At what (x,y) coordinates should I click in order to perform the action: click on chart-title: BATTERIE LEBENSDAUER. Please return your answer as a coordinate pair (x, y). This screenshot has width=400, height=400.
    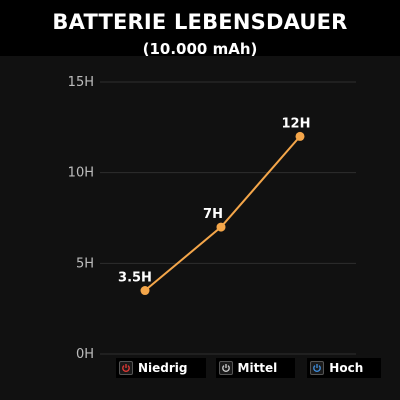
    Looking at the image, I should click on (200, 22).